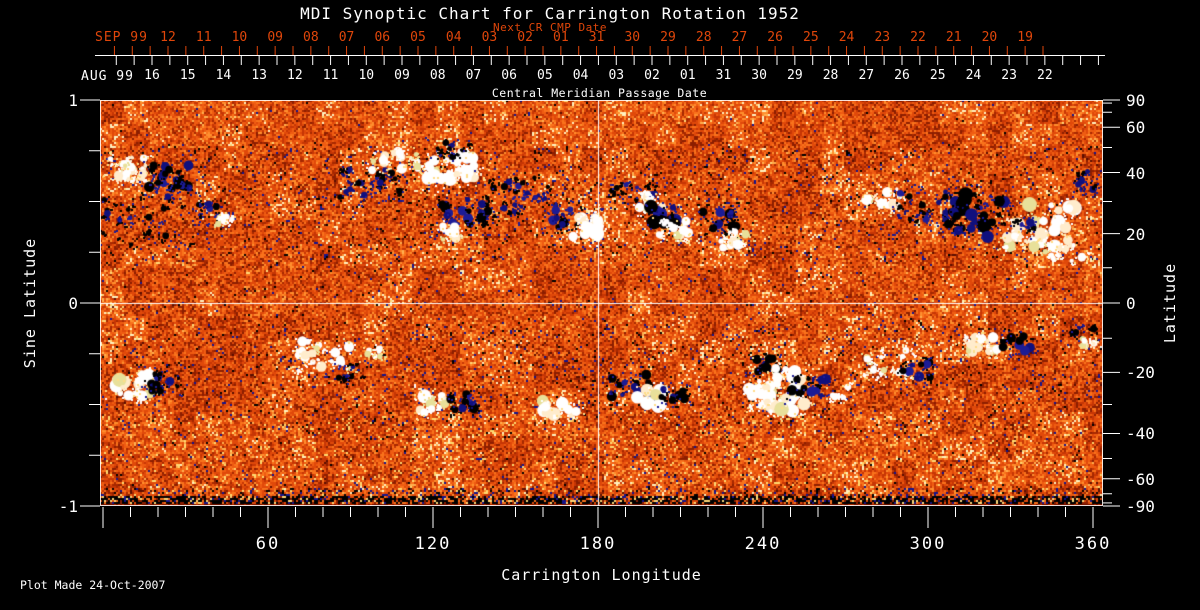 This screenshot has width=1200, height=610. I want to click on latitude-axis-title: Latitude, so click(1170, 303).